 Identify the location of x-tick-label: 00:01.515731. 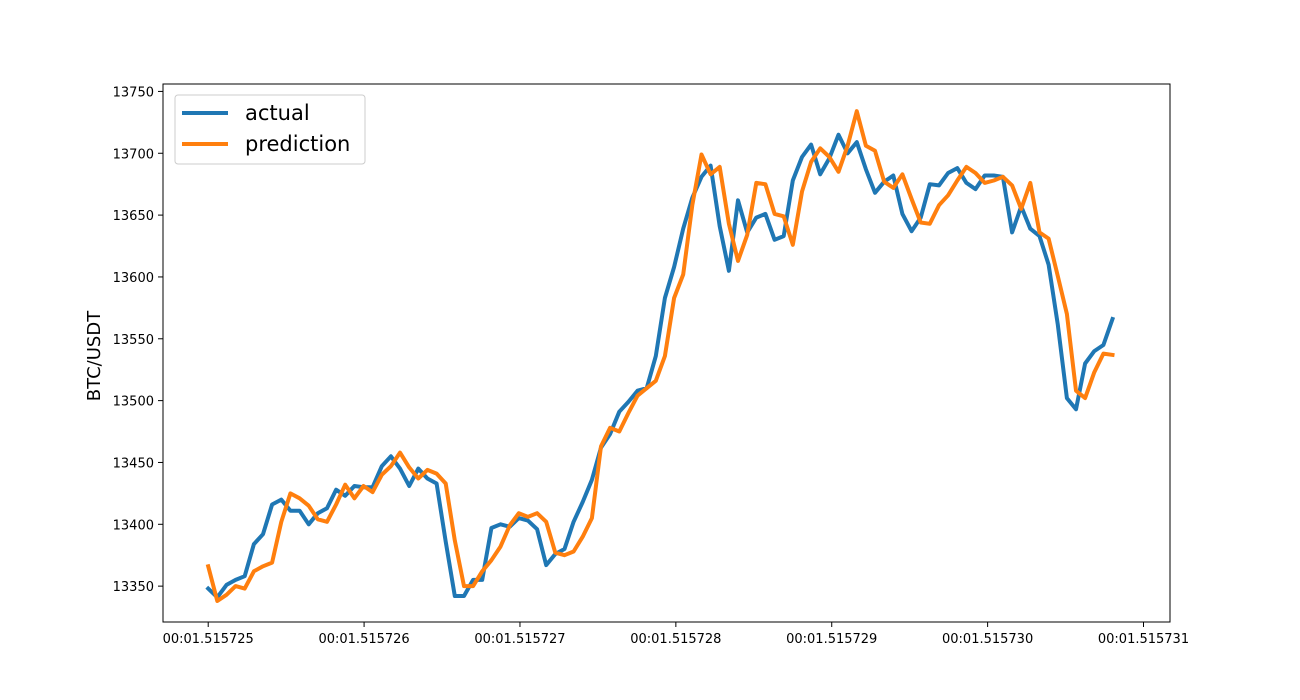
(1143, 639).